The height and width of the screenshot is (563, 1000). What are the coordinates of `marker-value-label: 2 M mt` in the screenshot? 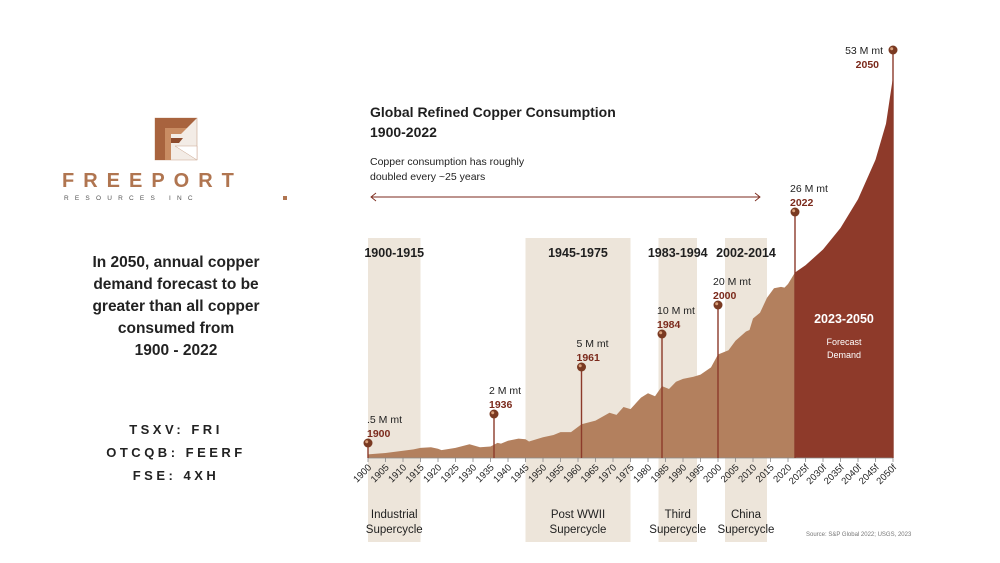 It's located at (505, 391).